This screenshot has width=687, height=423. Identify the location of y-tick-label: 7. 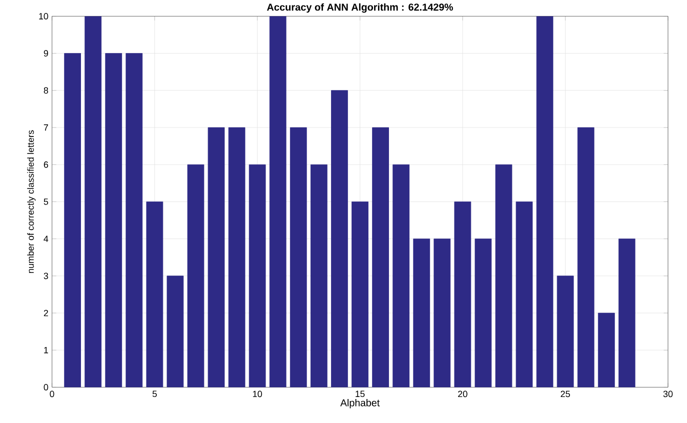
(46, 127).